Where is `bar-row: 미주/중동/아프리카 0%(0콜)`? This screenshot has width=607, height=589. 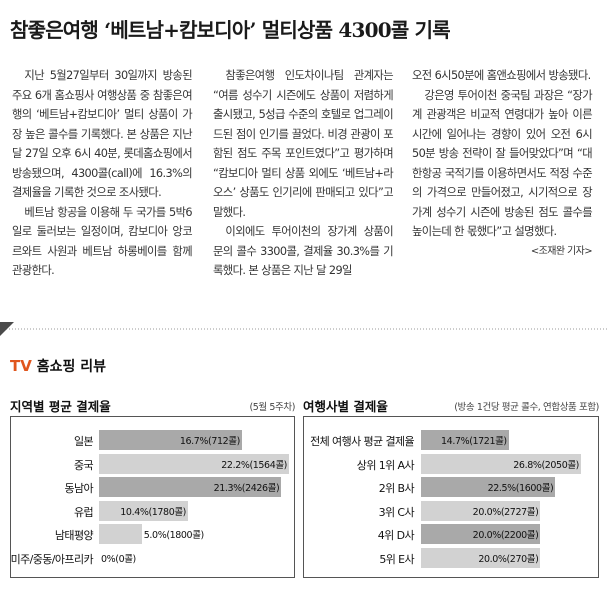
bar-row: 미주/중동/아프리카 0%(0콜) is located at coordinates (152, 558).